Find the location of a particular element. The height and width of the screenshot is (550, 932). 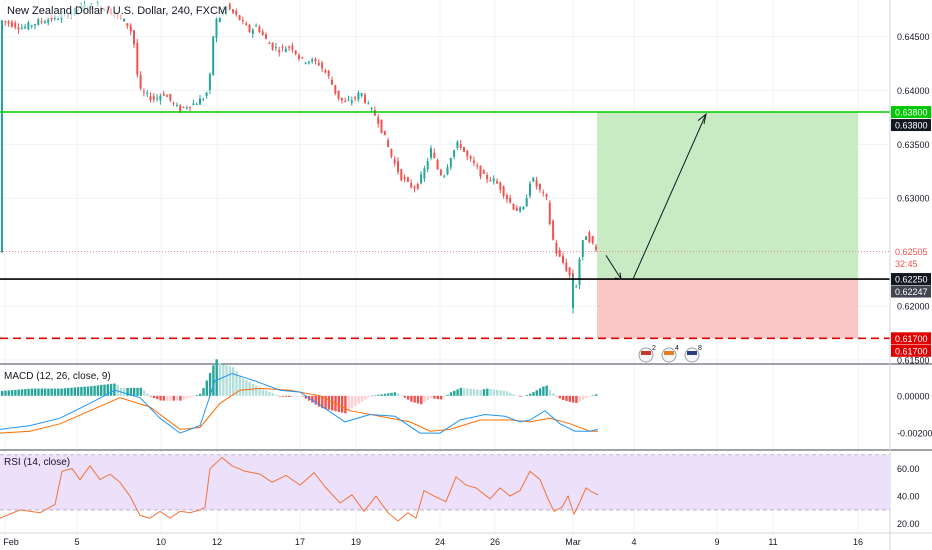

macd-signal-line is located at coordinates (299, 410).